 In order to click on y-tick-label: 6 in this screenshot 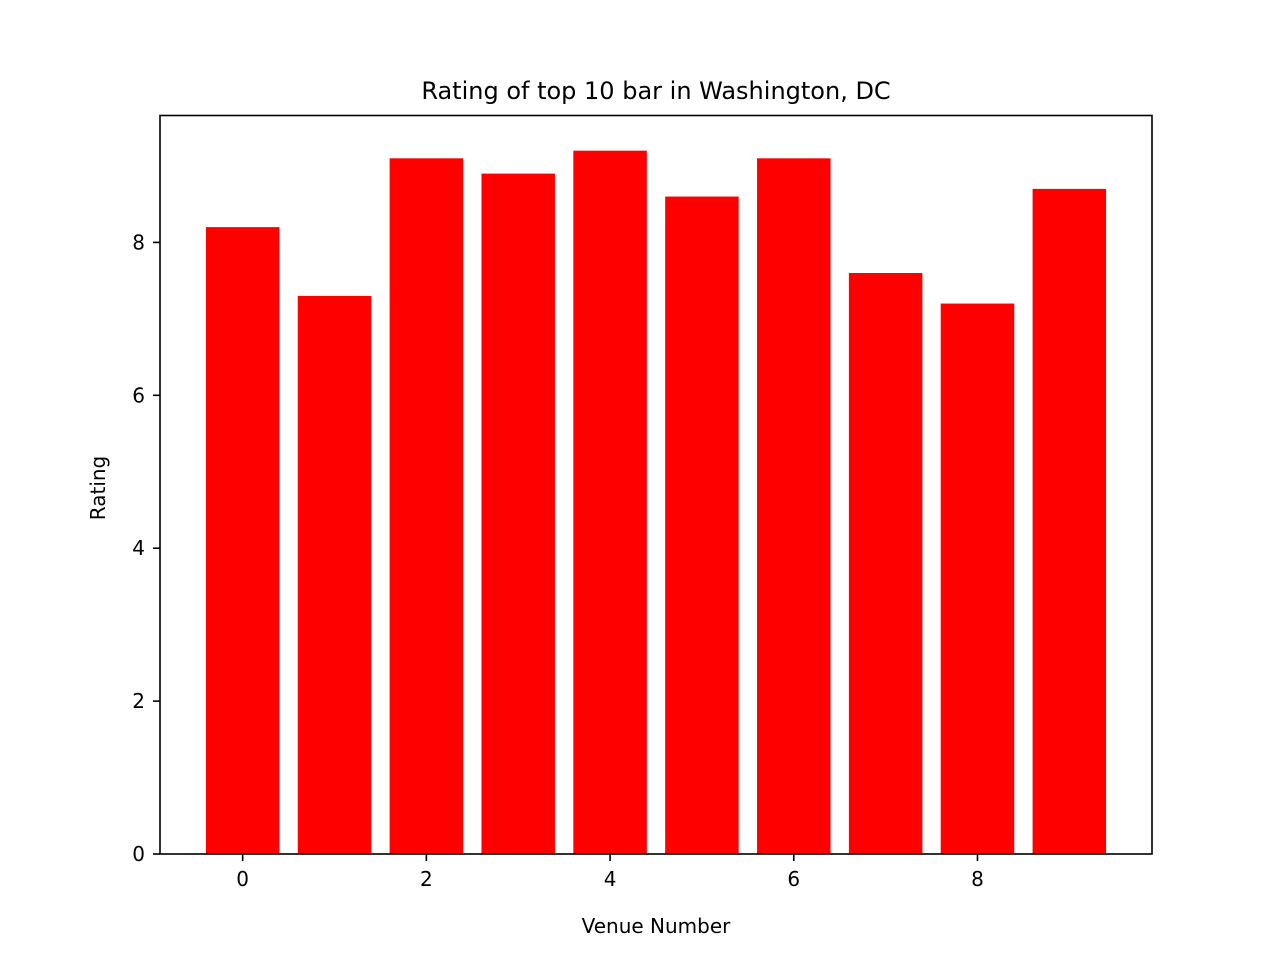, I will do `click(138, 395)`.